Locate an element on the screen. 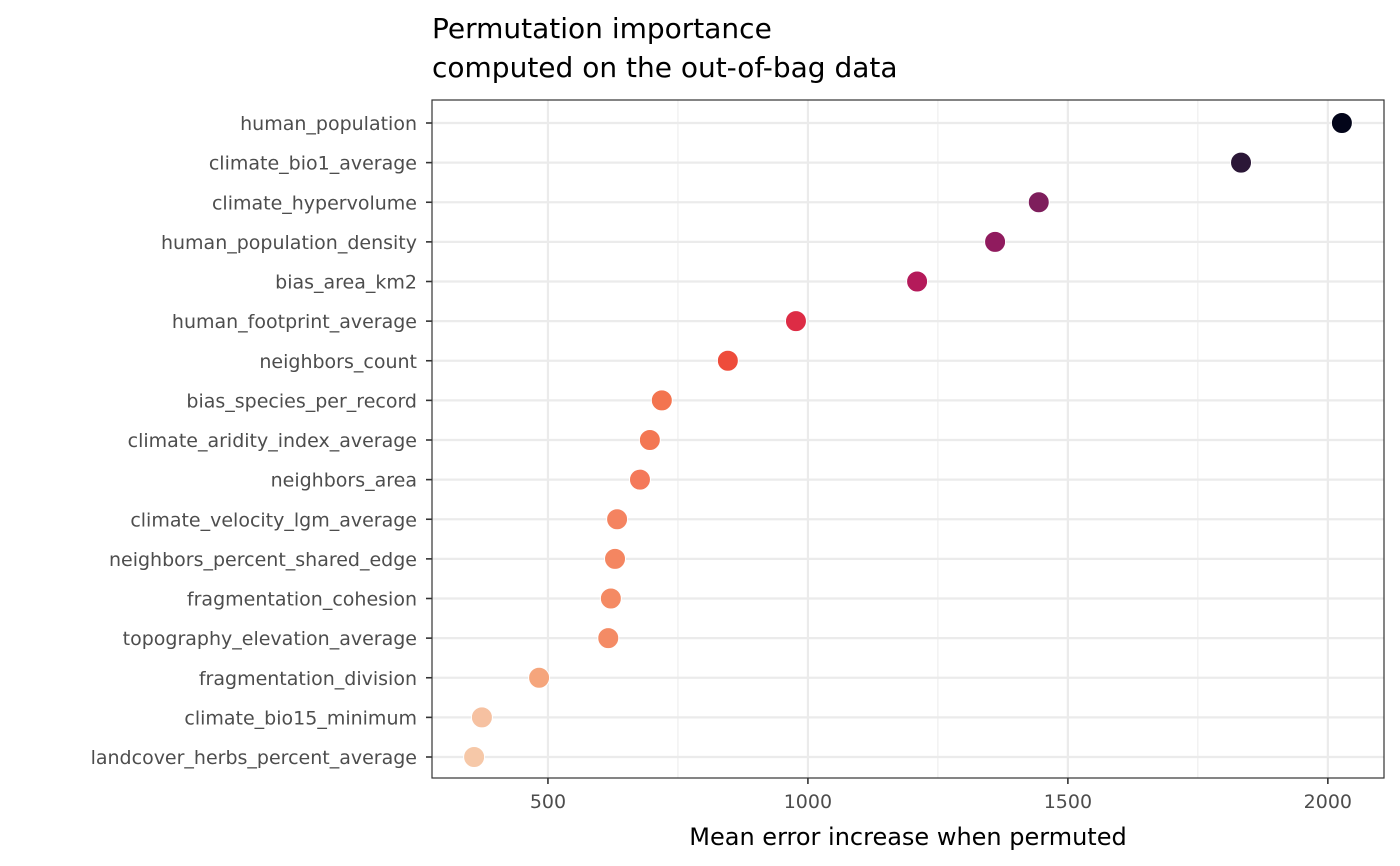 Image resolution: width=1400 pixels, height=866 pixels. chart-subtitle: computed on the out-of-bag data is located at coordinates (665, 67).